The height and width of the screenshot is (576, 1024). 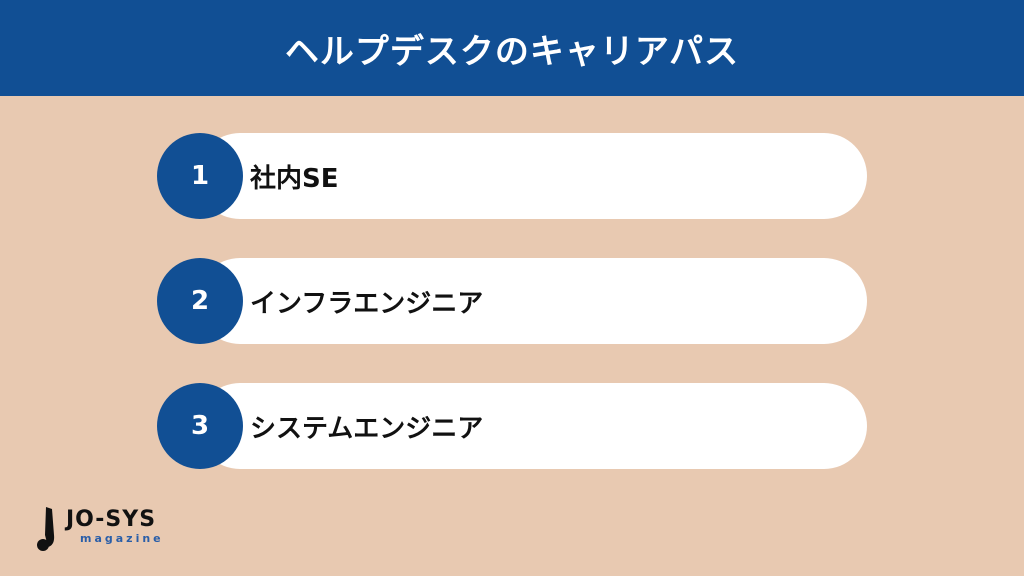 I want to click on career-item-number: 1, so click(x=200, y=176).